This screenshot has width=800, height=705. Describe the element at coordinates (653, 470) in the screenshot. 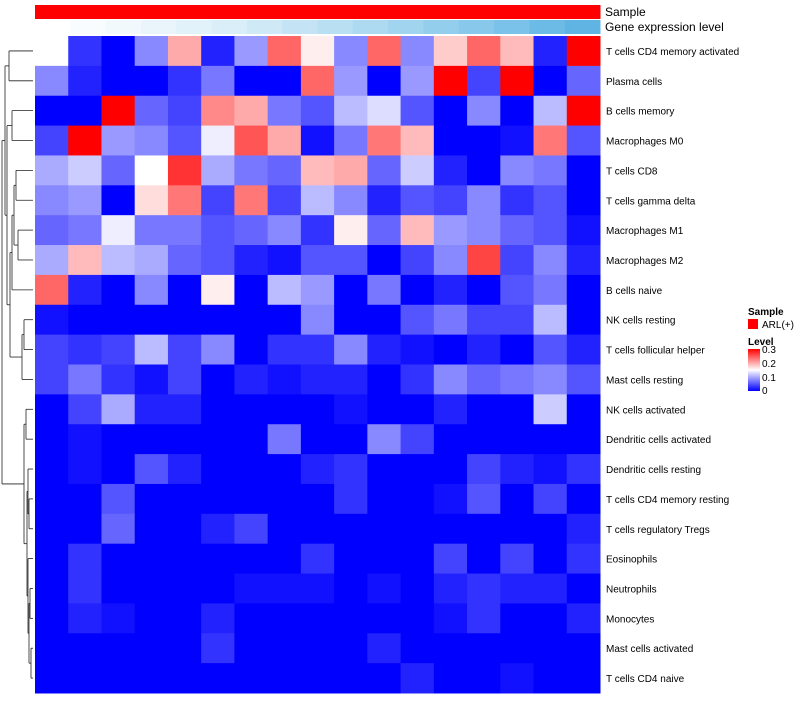

I see `row-label: Dendritic cells resting` at that location.